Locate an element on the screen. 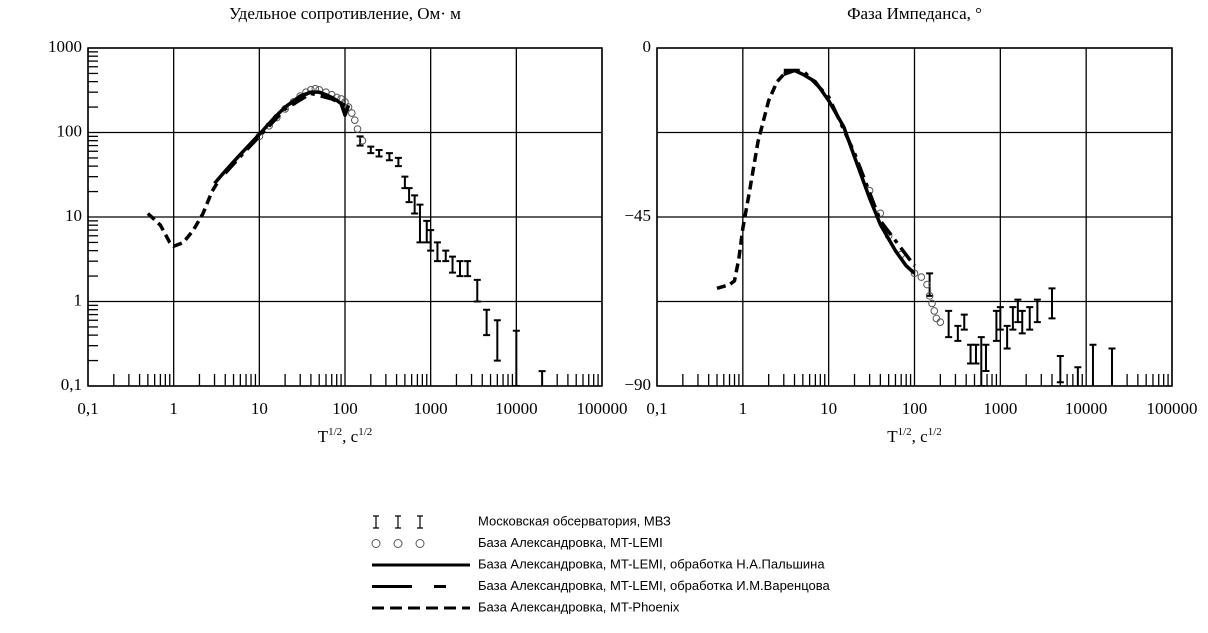 The width and height of the screenshot is (1208, 633). legend-item: Московская обсерватория, МВЗ is located at coordinates (522, 521).